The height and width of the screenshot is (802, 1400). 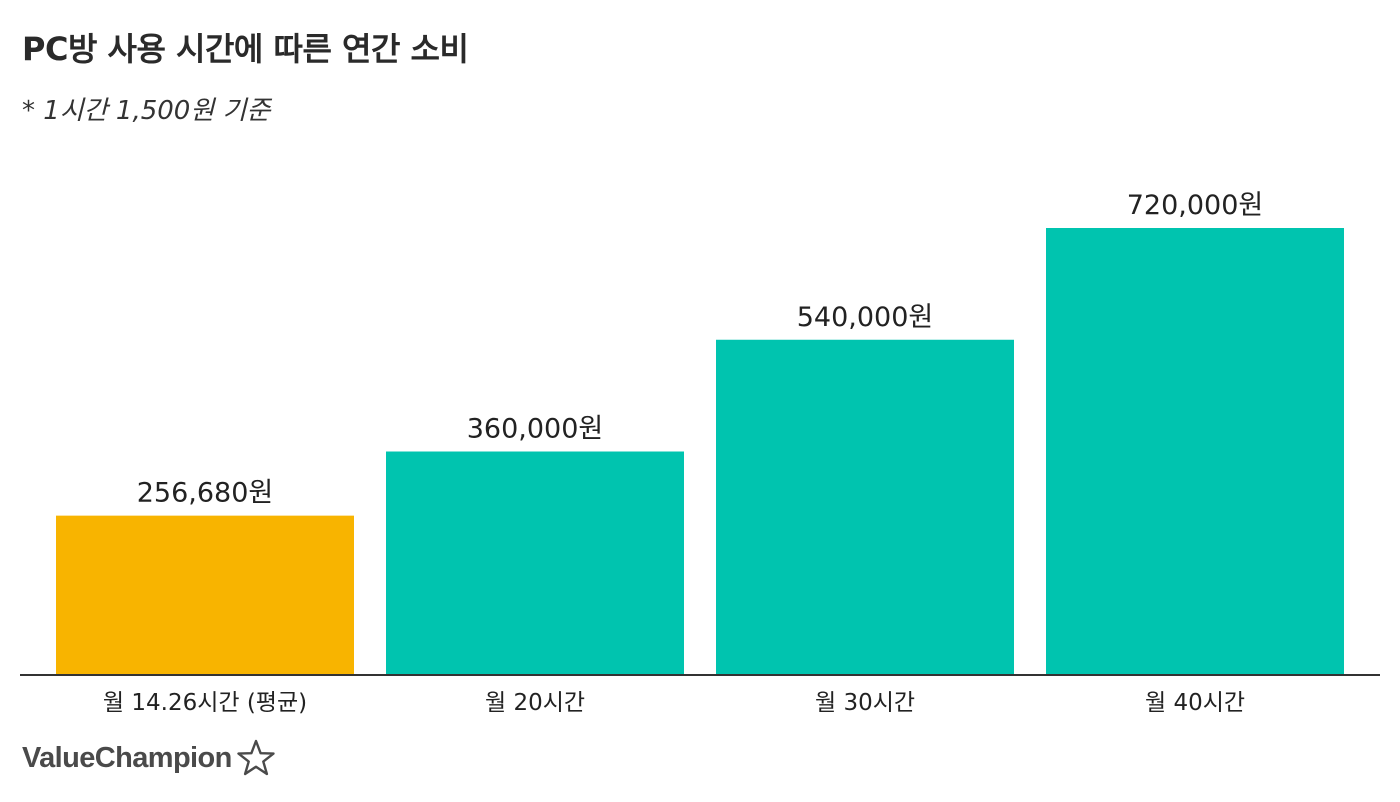 I want to click on bar-value-label-2: 360,000원, so click(x=535, y=429).